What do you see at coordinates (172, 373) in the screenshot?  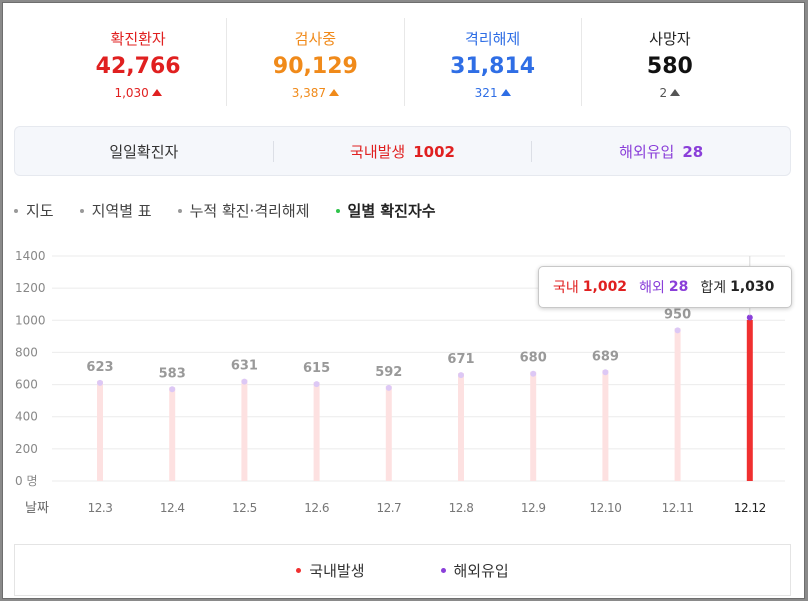 I see `data-label: 583` at bounding box center [172, 373].